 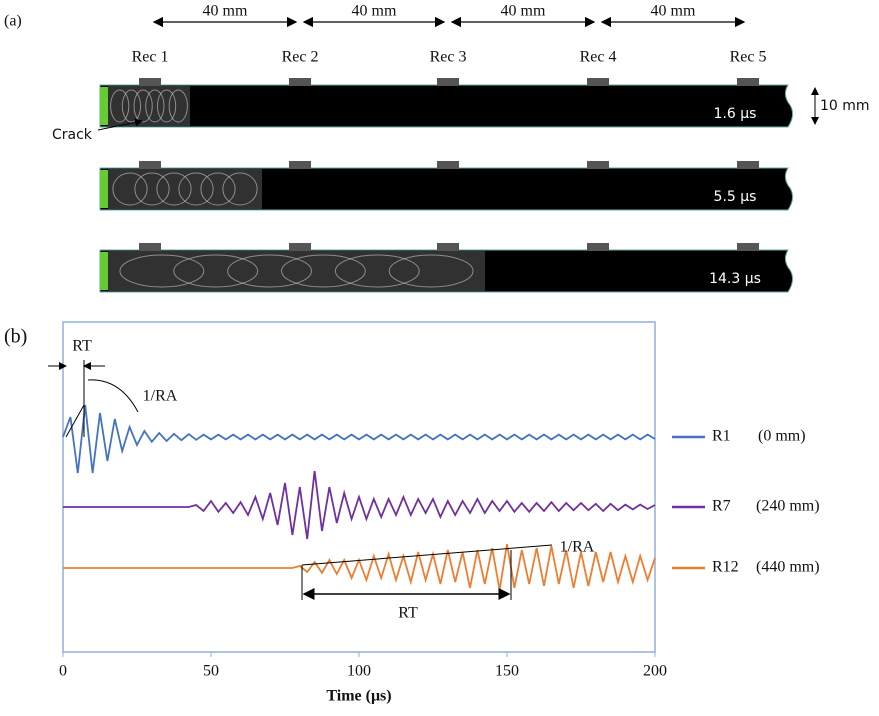 I want to click on x-tick-label: 0, so click(x=63, y=671).